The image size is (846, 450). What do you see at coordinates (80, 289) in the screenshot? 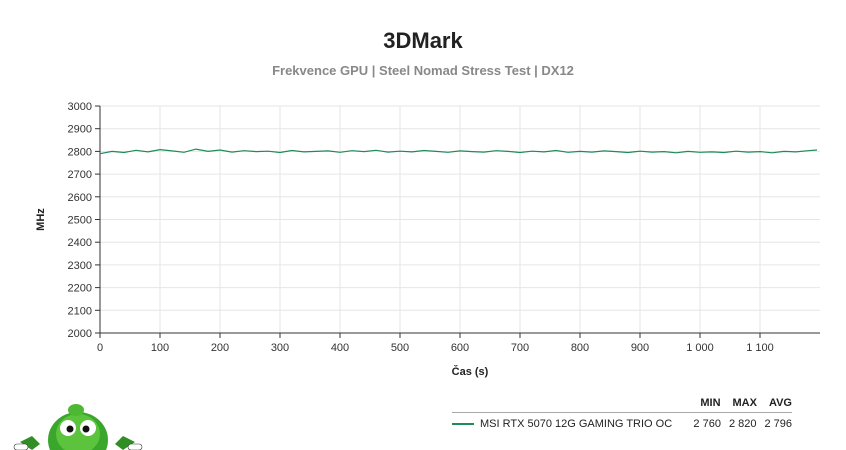
I see `y-tick-label: 2200` at bounding box center [80, 289].